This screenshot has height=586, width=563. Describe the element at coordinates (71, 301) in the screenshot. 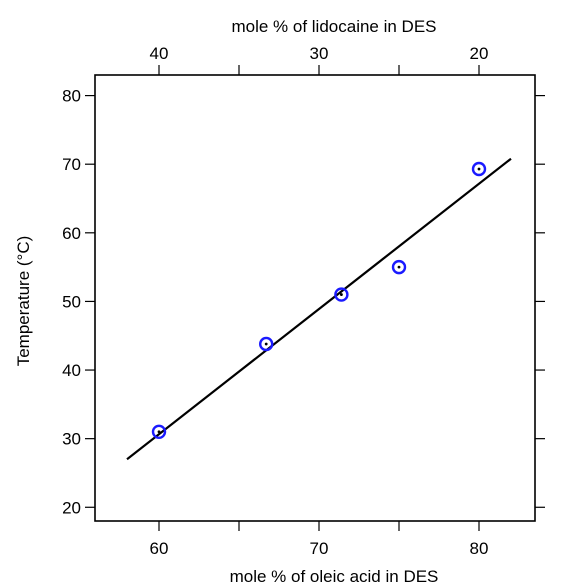

I see `y-tick-label: 50` at that location.